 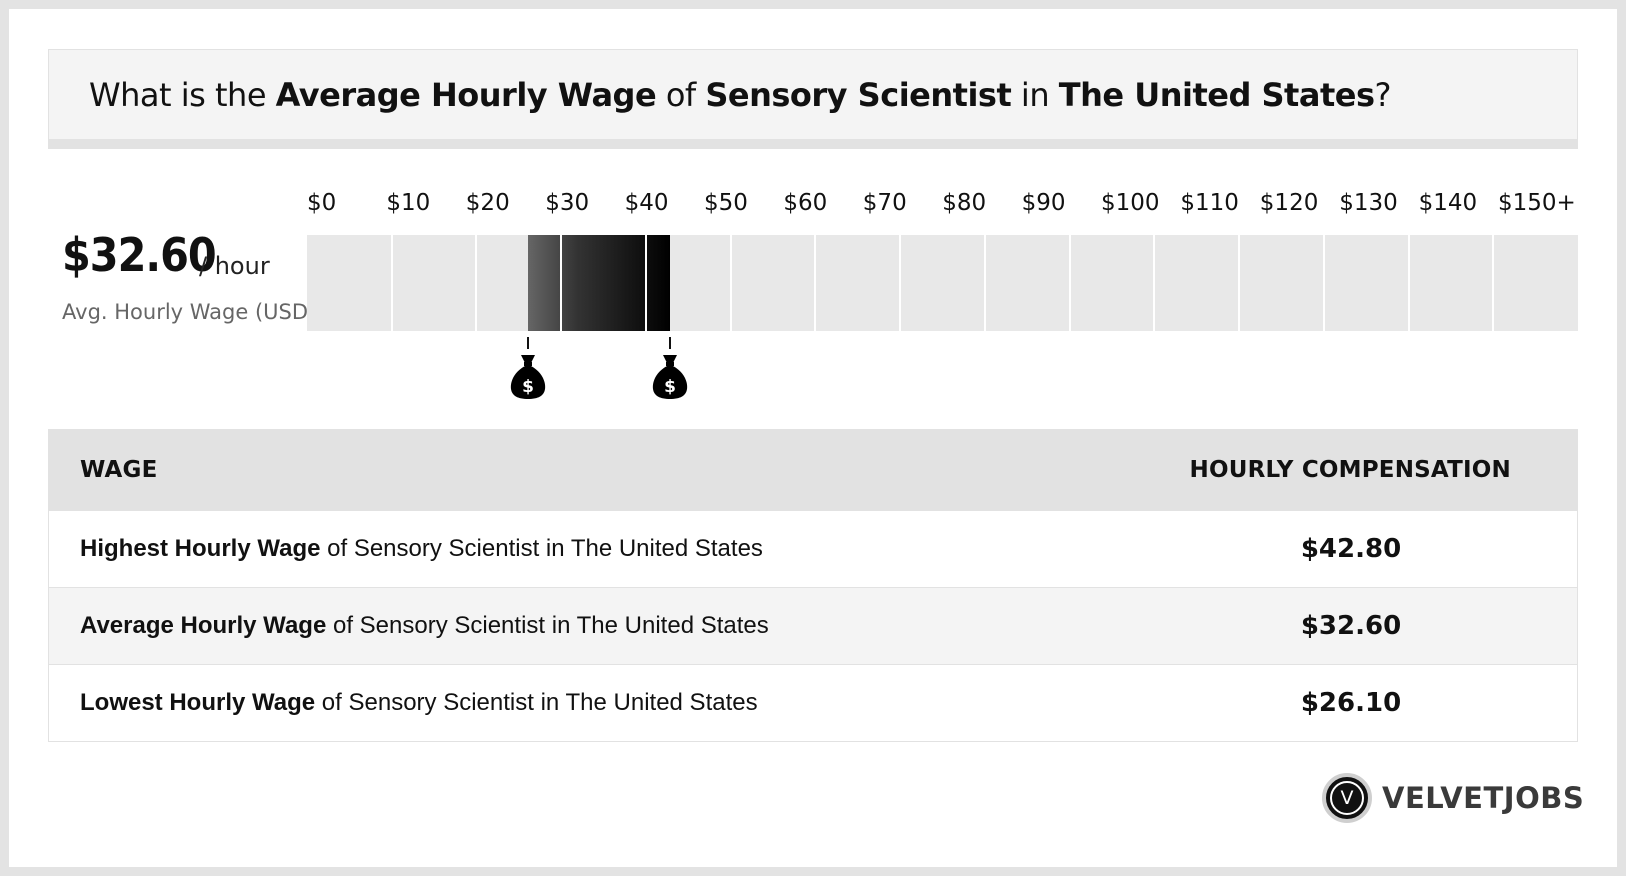 What do you see at coordinates (1368, 203) in the screenshot?
I see `tick-label: $130` at bounding box center [1368, 203].